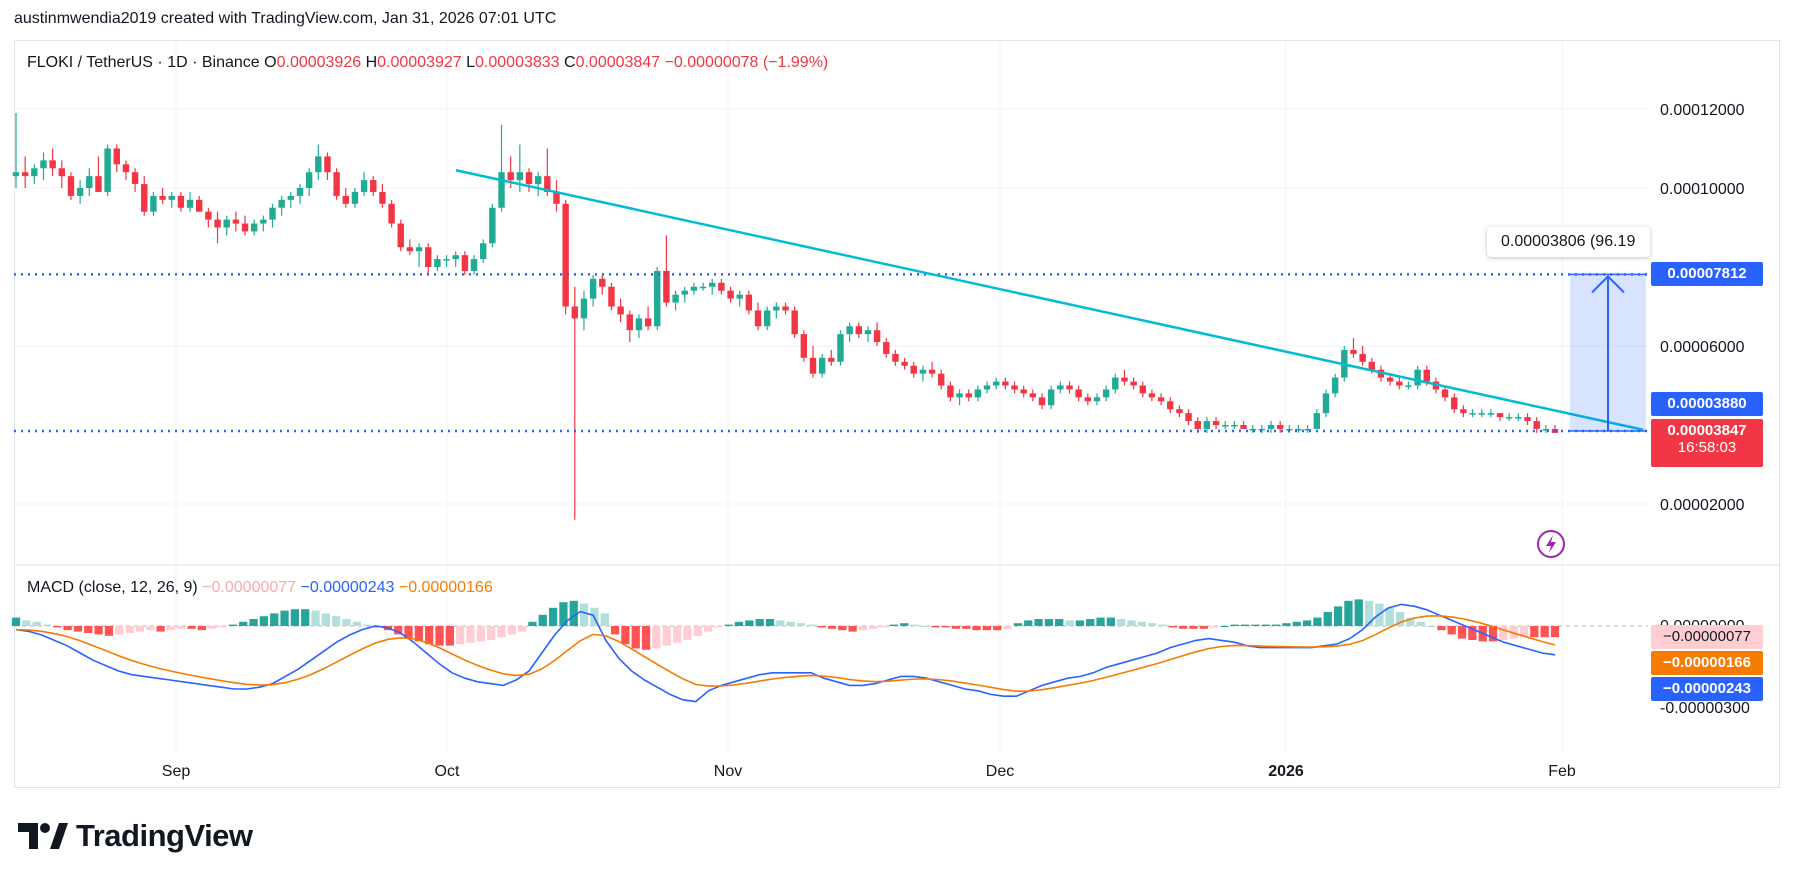  I want to click on tradingview-logo: TradingView, so click(135, 836).